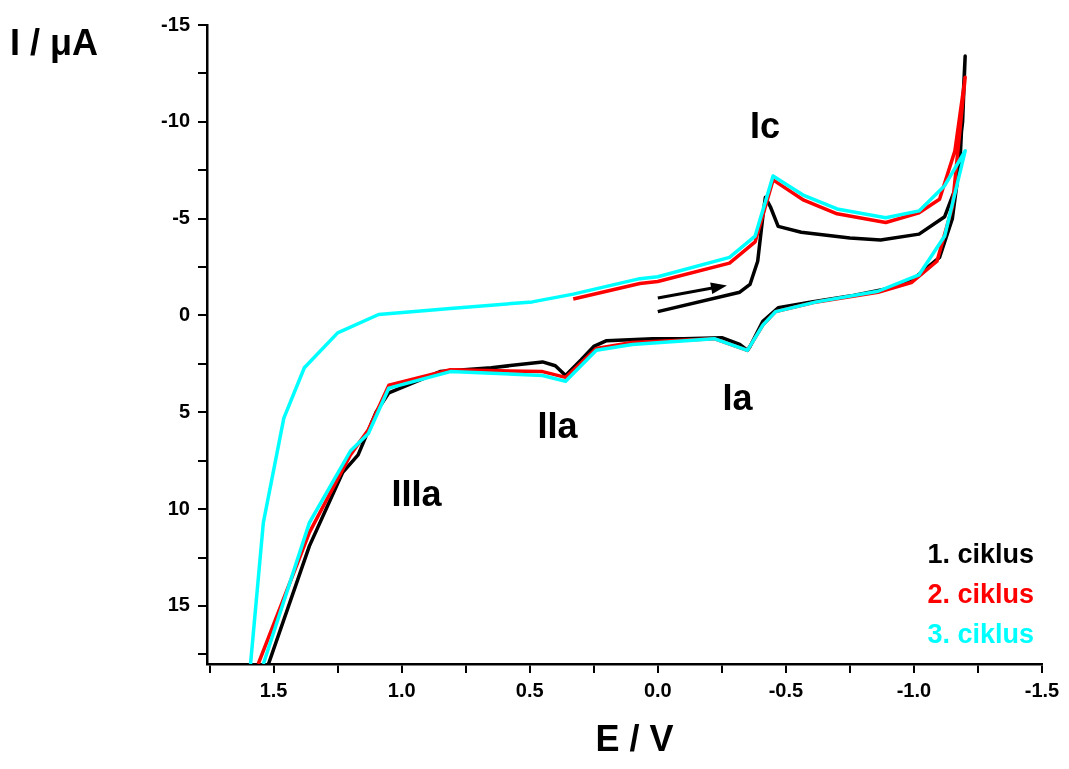 This screenshot has width=1069, height=769. Describe the element at coordinates (765, 125) in the screenshot. I see `annotation: Ic` at that location.